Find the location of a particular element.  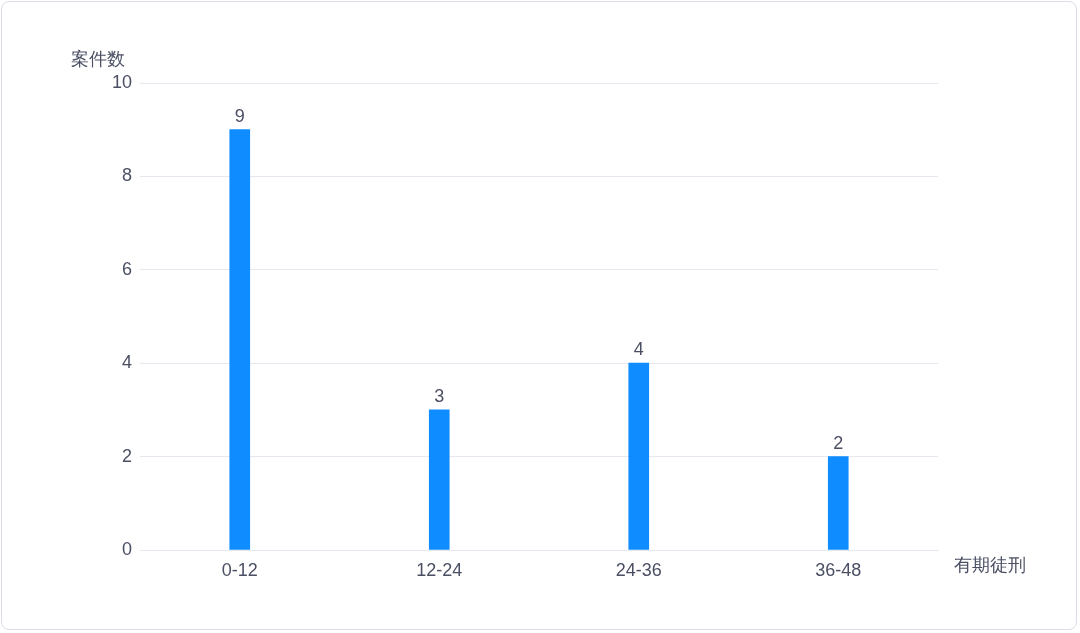

x-axis-title: 有期徒刑 is located at coordinates (990, 564).